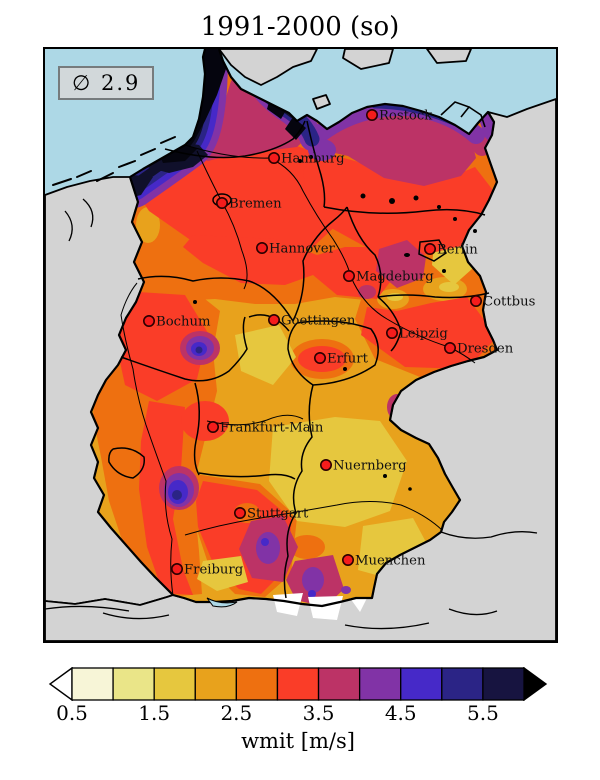  What do you see at coordinates (391, 332) in the screenshot?
I see `city-marker-leipzig` at bounding box center [391, 332].